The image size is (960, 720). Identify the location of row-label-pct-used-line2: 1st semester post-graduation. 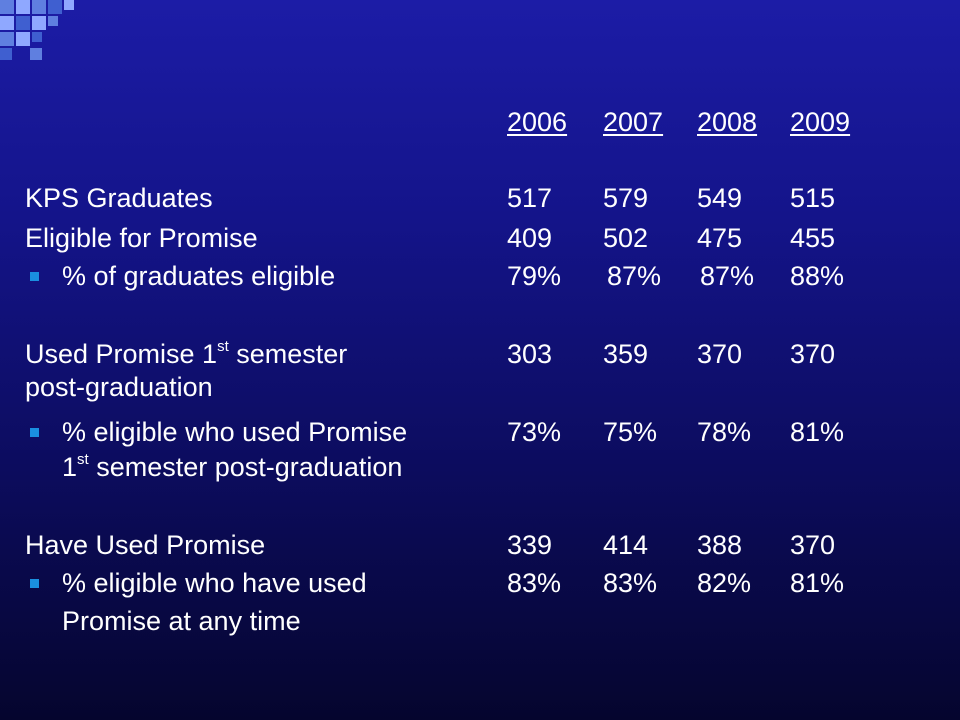
(232, 466).